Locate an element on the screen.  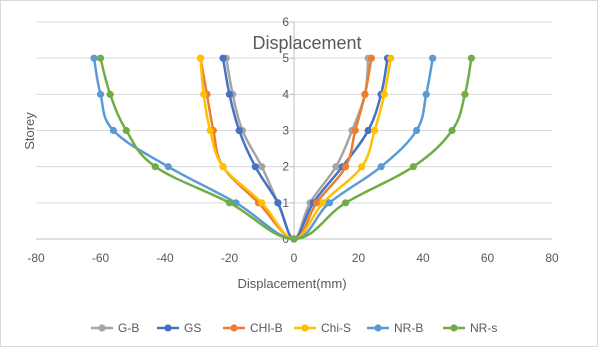
legend-item: Chi-S is located at coordinates (322, 328).